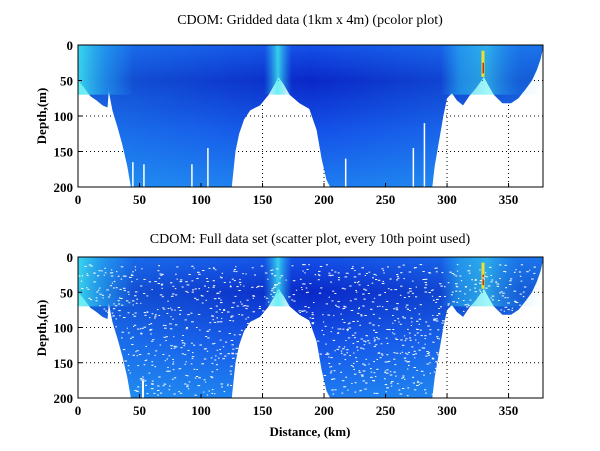 The width and height of the screenshot is (600, 451). I want to click on data-gap, so click(424, 155).